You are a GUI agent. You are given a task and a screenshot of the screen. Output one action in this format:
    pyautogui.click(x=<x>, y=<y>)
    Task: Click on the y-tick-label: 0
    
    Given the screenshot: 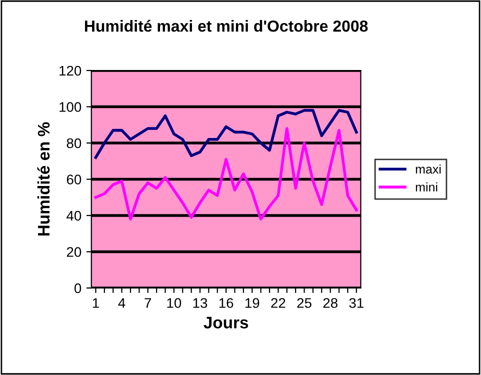 What is the action you would take?
    pyautogui.click(x=78, y=288)
    